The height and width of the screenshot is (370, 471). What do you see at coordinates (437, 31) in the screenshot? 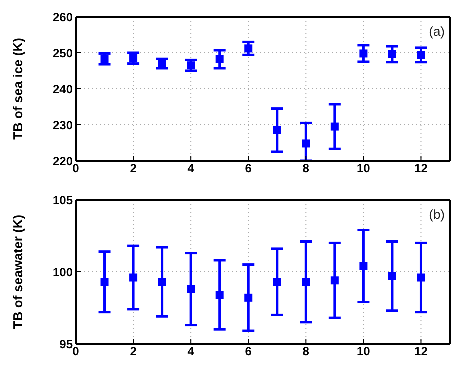
I see `annotation: (a)` at bounding box center [437, 31].